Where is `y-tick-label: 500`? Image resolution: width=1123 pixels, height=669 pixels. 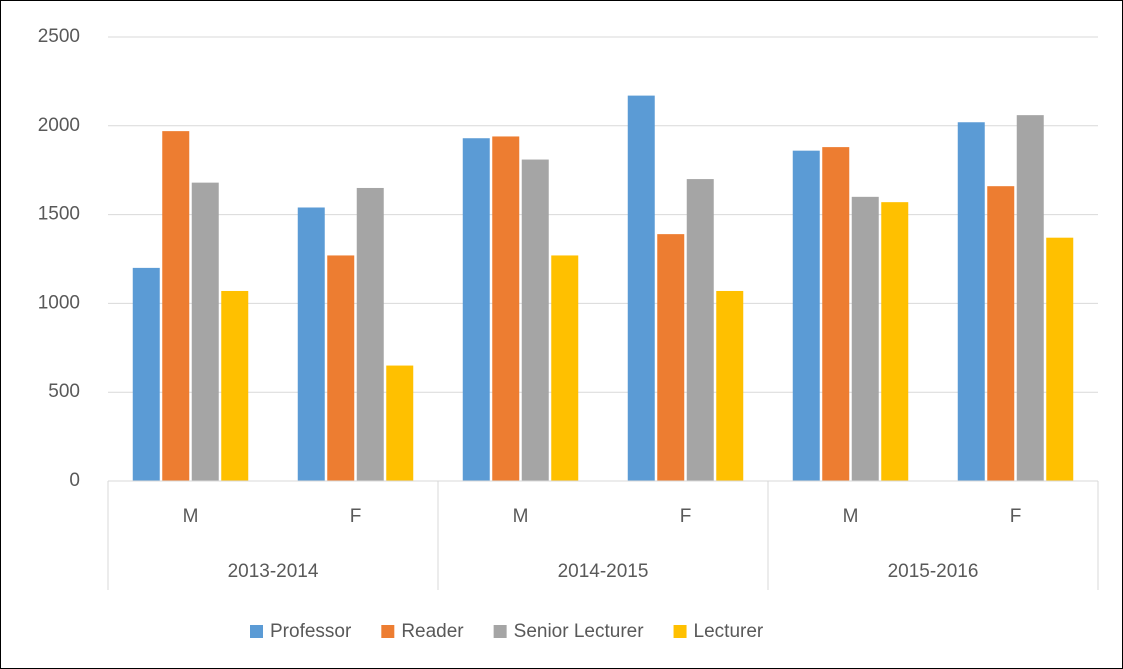 y-tick-label: 500 is located at coordinates (64, 391).